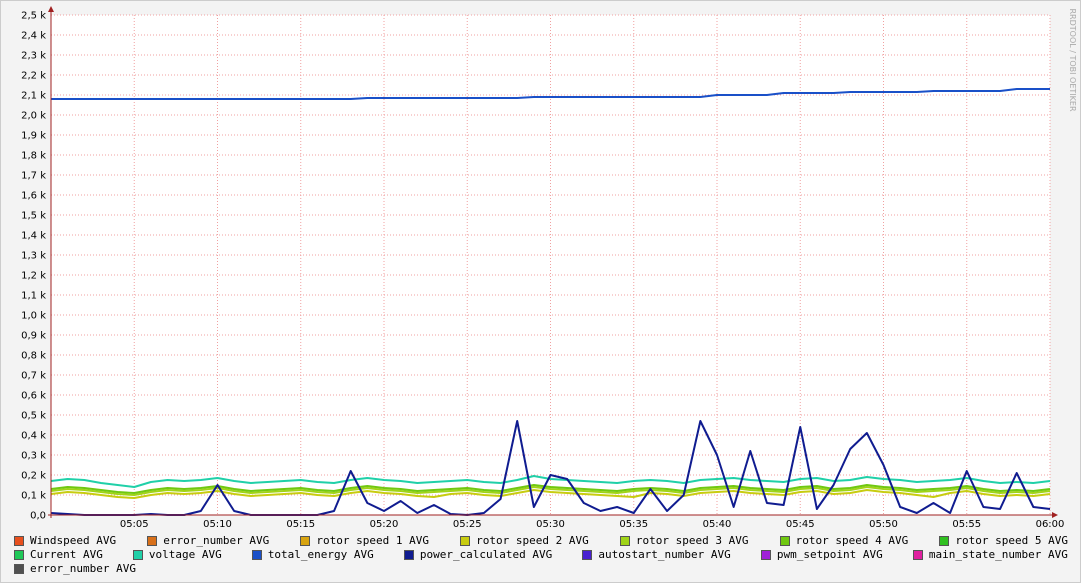 The height and width of the screenshot is (583, 1081). I want to click on legend-item: voltage AVG, so click(177, 555).